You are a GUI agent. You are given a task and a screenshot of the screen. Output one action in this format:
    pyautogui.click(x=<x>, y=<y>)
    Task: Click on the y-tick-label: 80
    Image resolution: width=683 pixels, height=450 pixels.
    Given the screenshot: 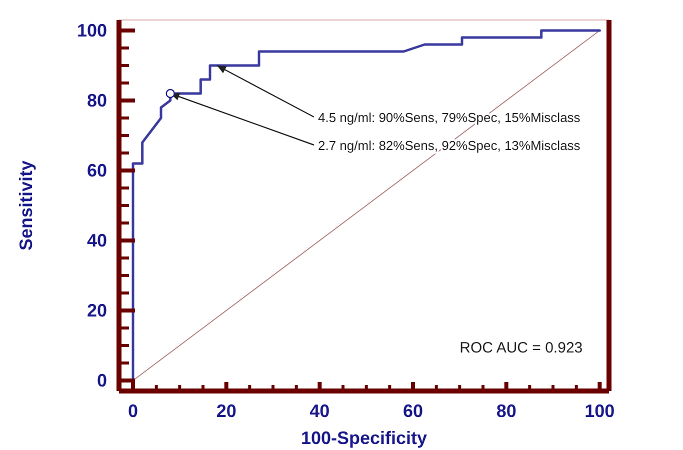 What is the action you would take?
    pyautogui.click(x=96, y=100)
    